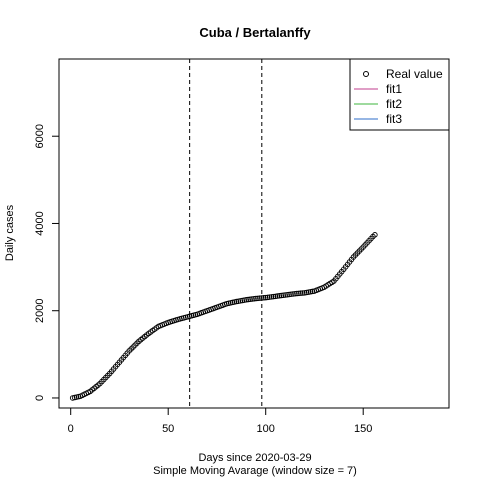 The width and height of the screenshot is (480, 480). Describe the element at coordinates (255, 471) in the screenshot. I see `chart-subtitle: Simple Moving Avarage (window size = 7)` at that location.